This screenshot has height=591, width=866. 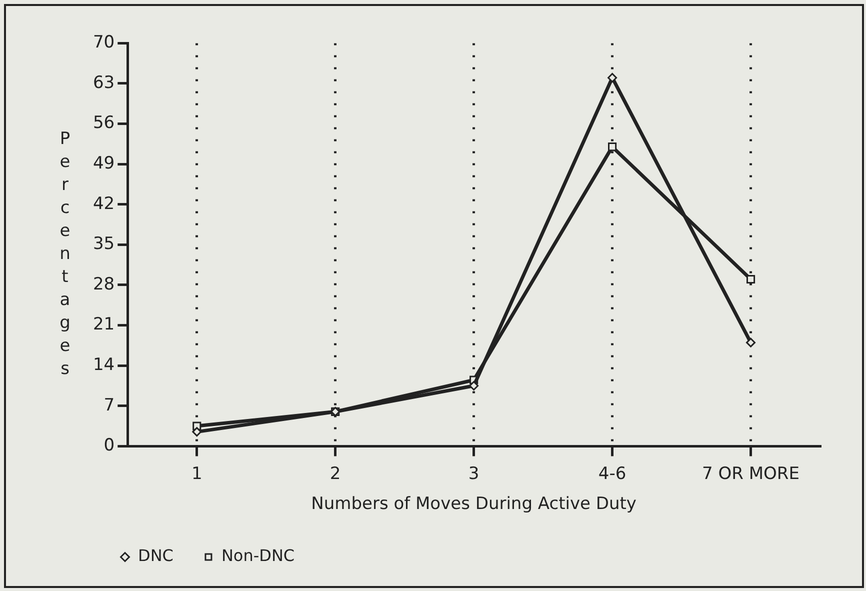 What do you see at coordinates (258, 556) in the screenshot?
I see `legend-label: Non-DNC` at bounding box center [258, 556].